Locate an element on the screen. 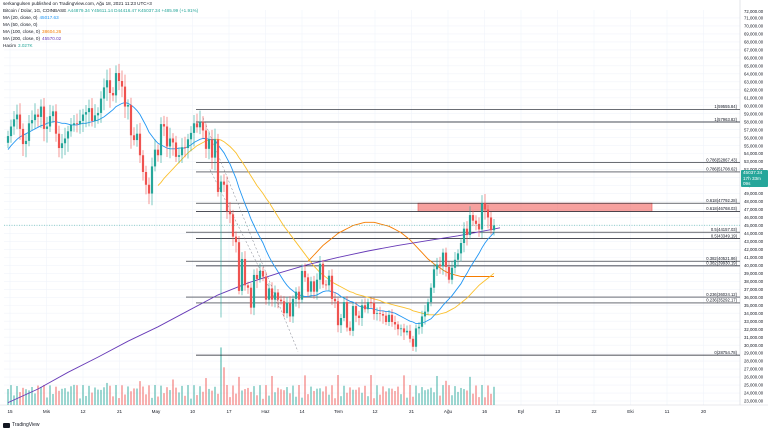 The width and height of the screenshot is (768, 430). y-tick-label: 48,000.00 is located at coordinates (754, 201).